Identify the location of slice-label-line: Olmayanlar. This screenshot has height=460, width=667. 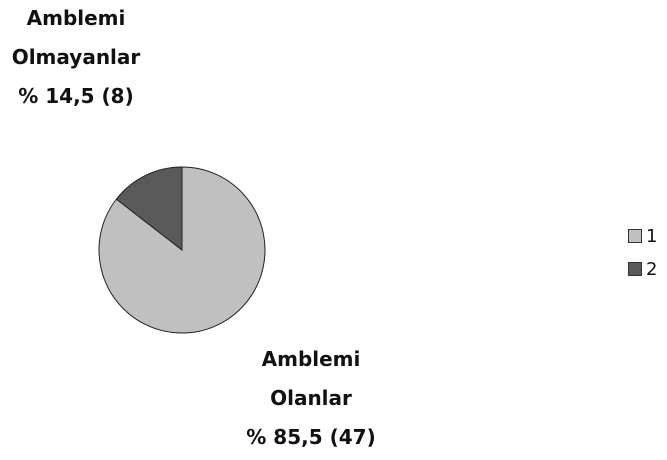
(76, 57).